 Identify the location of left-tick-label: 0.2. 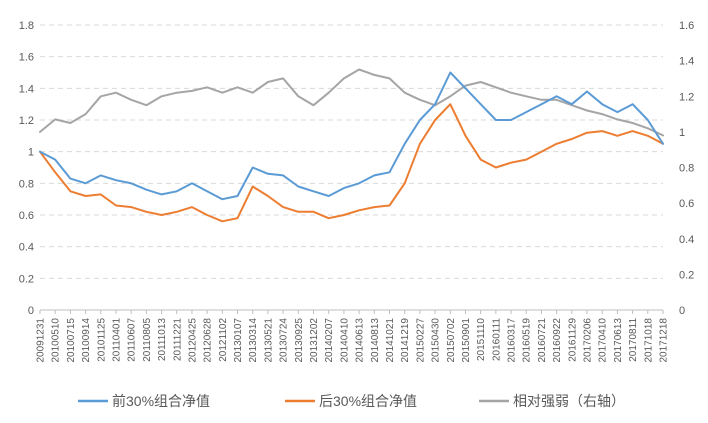
(26, 279).